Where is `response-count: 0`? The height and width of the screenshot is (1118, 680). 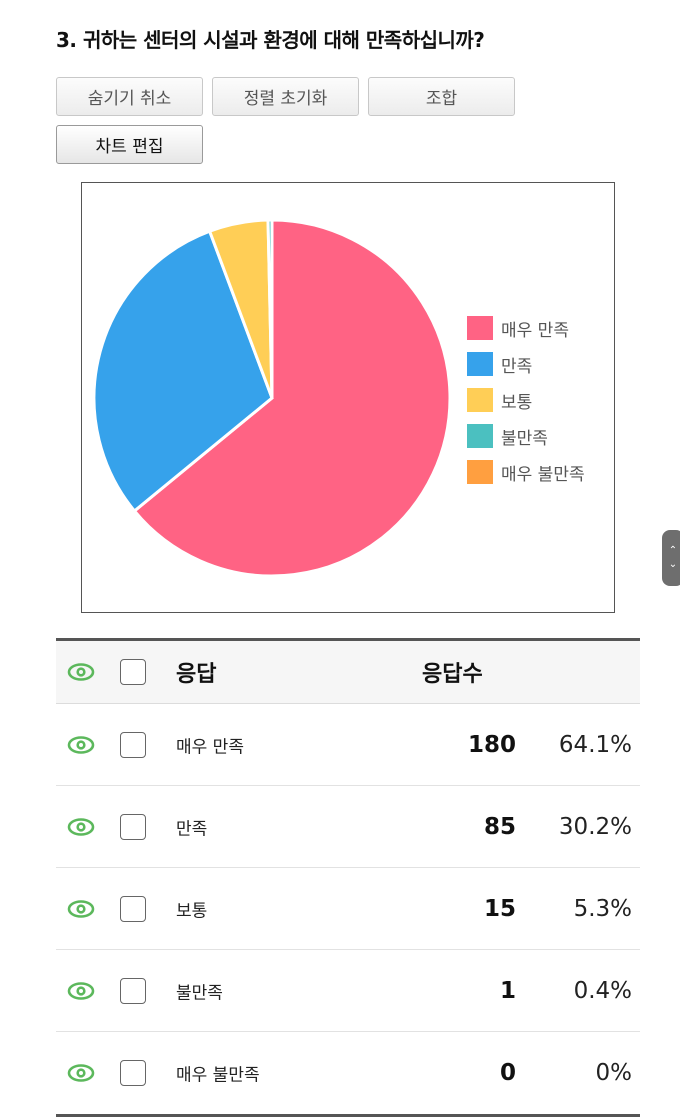 response-count: 0 is located at coordinates (507, 1073).